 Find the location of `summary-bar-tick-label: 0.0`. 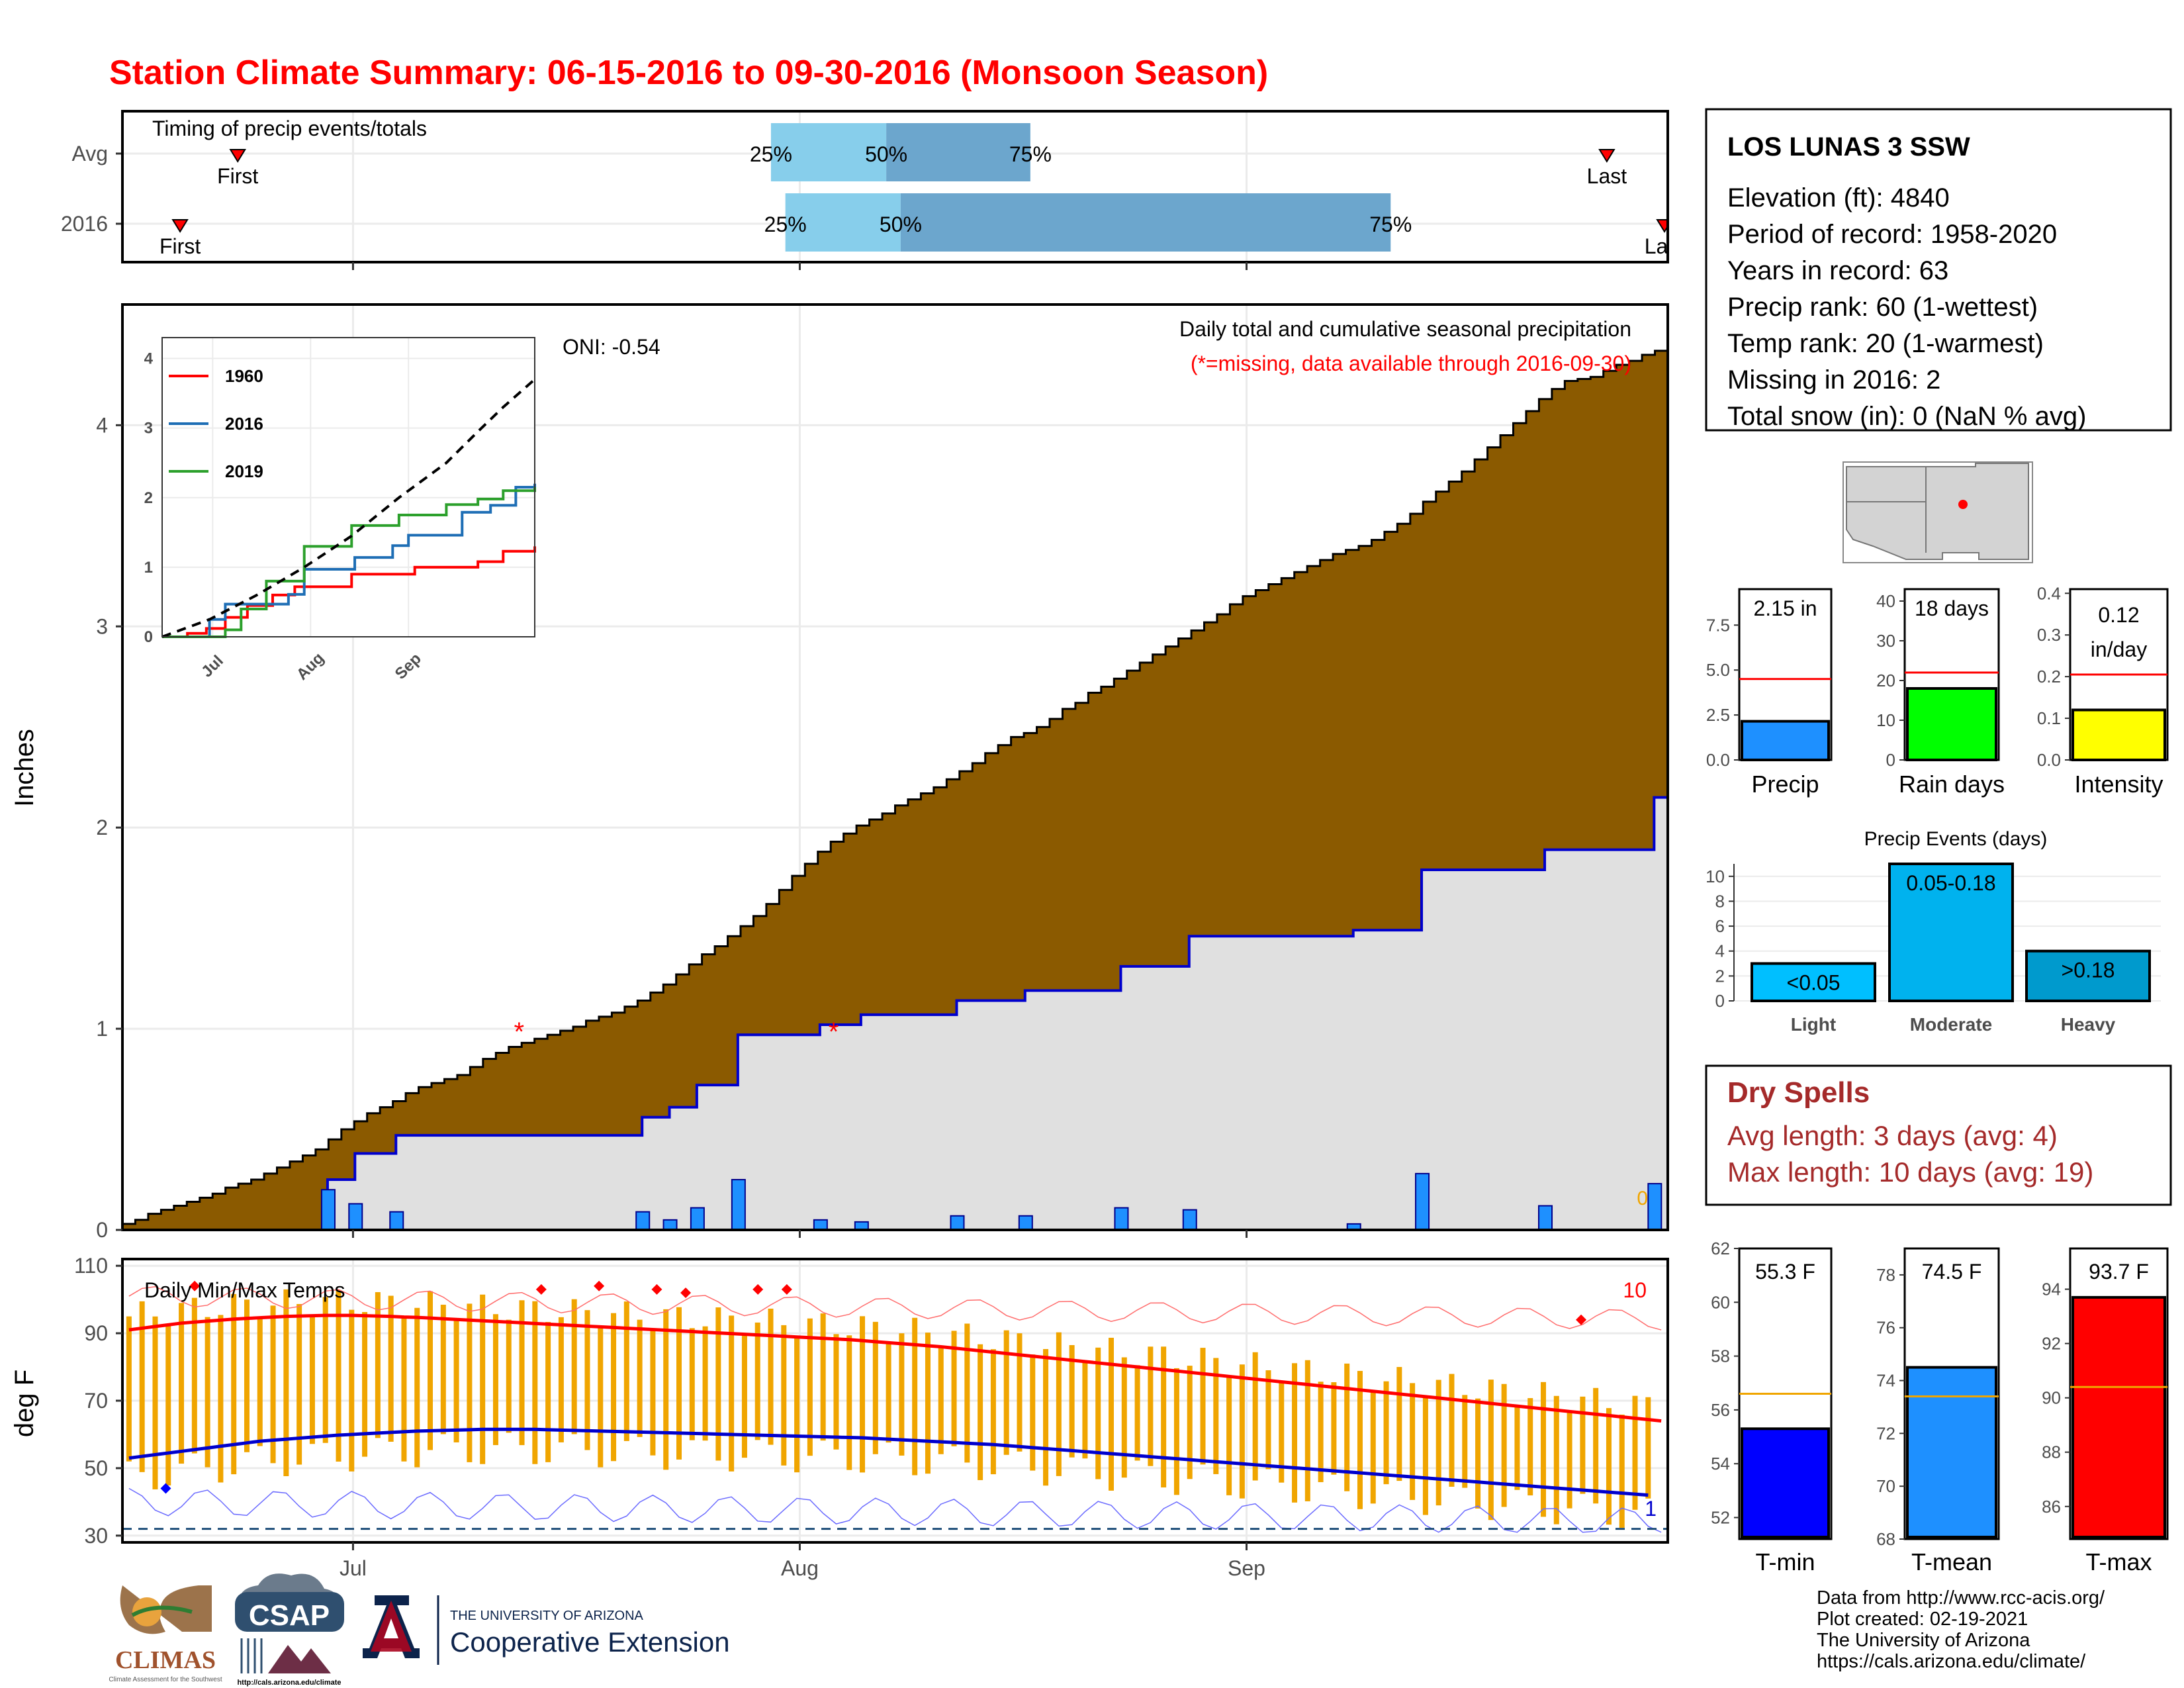

summary-bar-tick-label: 0.0 is located at coordinates (2049, 760).